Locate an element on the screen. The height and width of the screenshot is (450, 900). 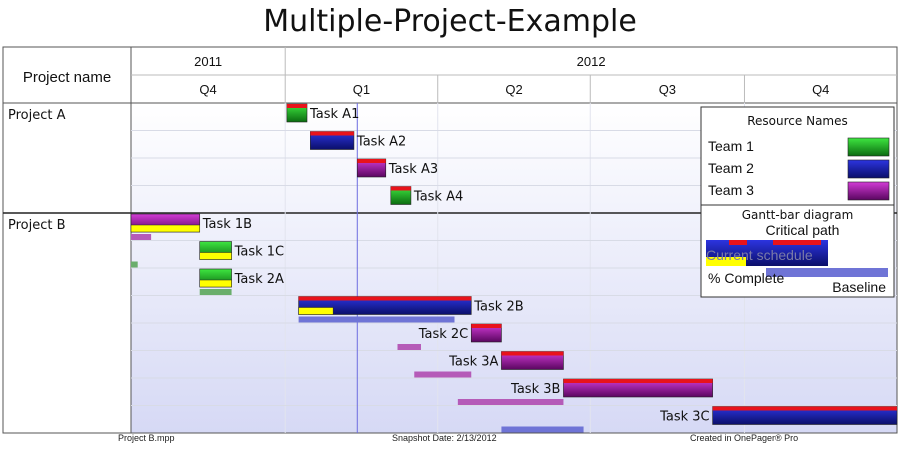
chart-title: Multiple-Project-Example is located at coordinates (450, 21).